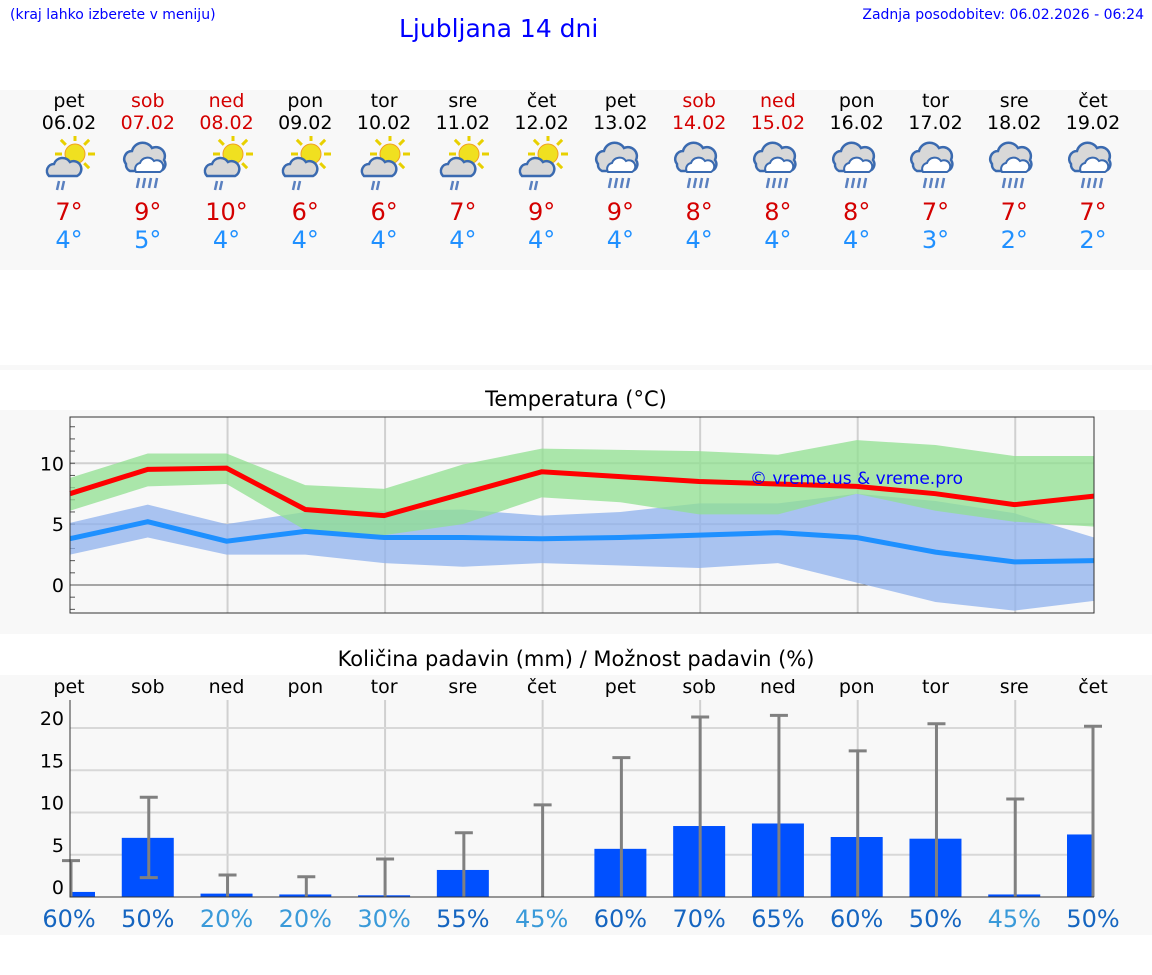 This screenshot has width=1152, height=975. Describe the element at coordinates (462, 919) in the screenshot. I see `precip-probability: 55%` at that location.